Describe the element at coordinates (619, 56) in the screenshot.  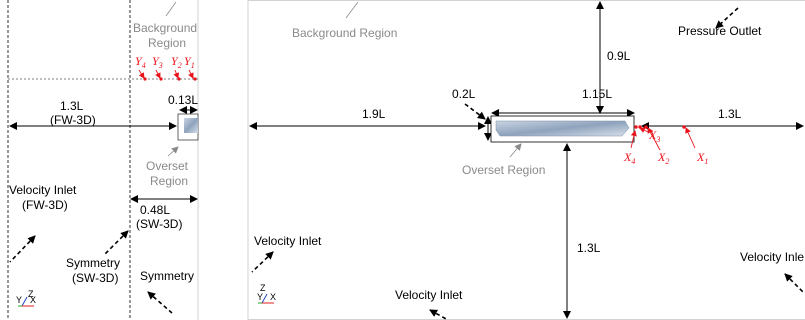
I see `dim-09l-label: 0.9L` at that location.